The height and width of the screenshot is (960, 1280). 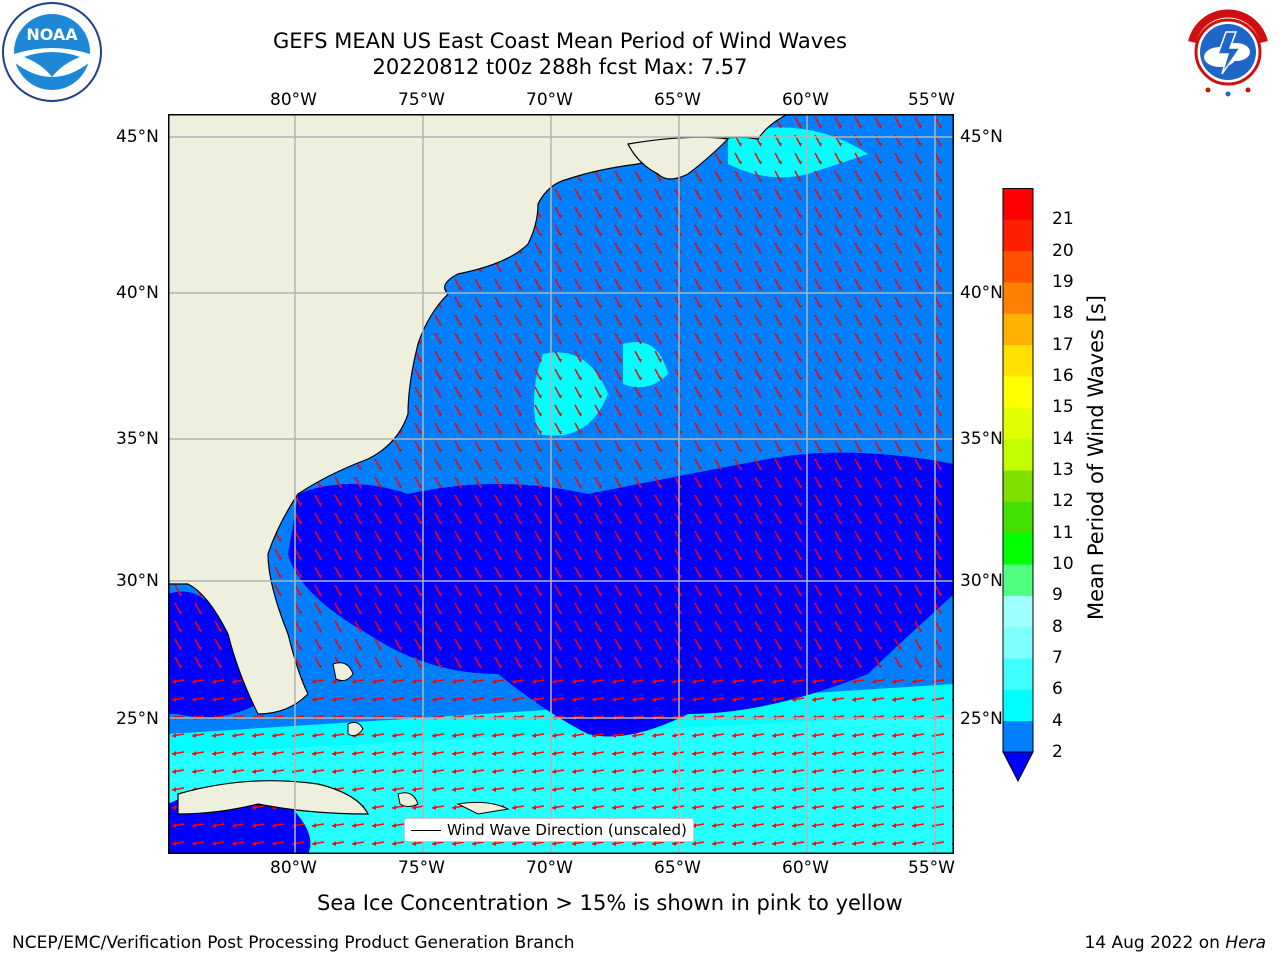 What do you see at coordinates (52, 52) in the screenshot?
I see `noaa-logo: NOAA` at bounding box center [52, 52].